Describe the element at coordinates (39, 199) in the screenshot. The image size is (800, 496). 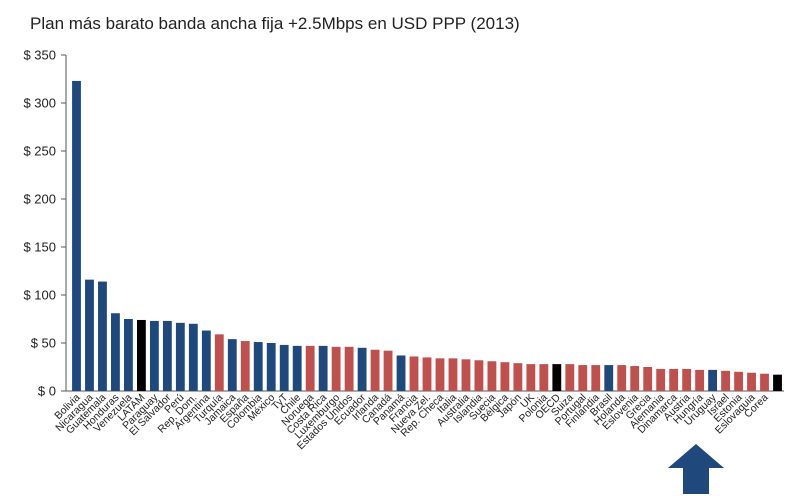
I see `y-tick-label: $ 200` at that location.